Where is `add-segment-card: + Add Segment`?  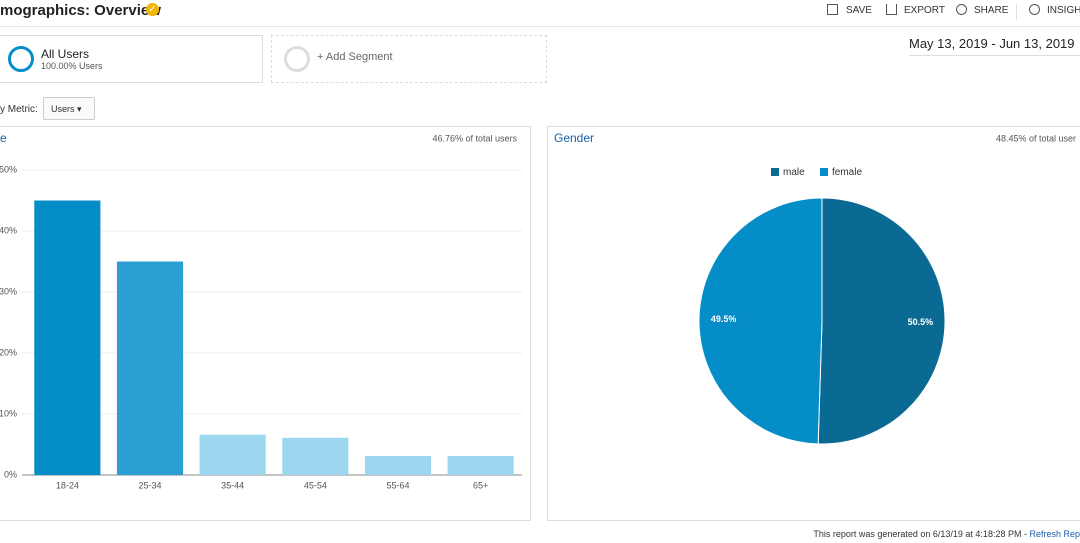
add-segment-card: + Add Segment is located at coordinates (409, 59).